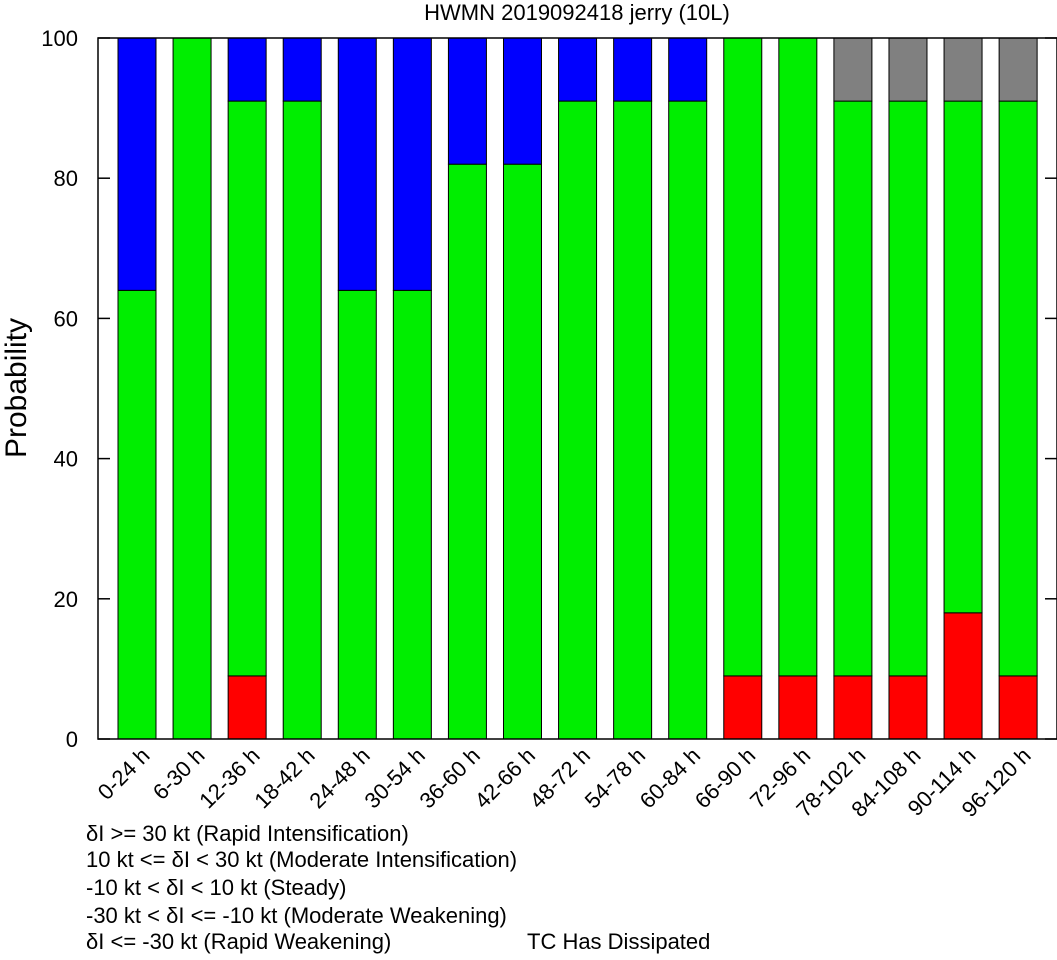 The image size is (1057, 960). I want to click on x-tick-label: 60-84 h, so click(670, 778).